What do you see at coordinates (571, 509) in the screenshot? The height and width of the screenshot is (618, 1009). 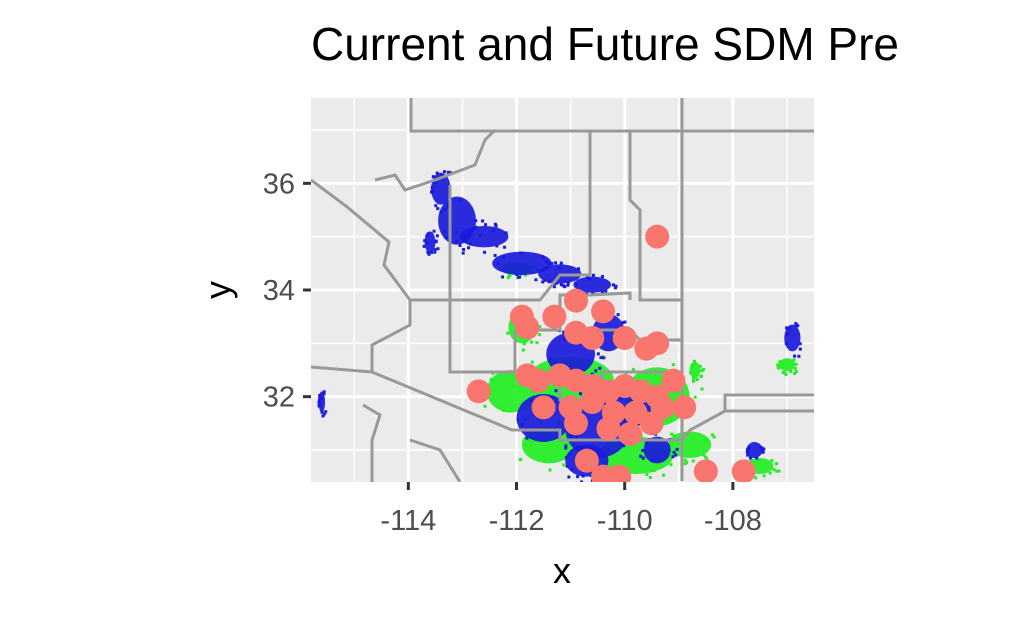 I see `x-axis: -114 -112 -110 -108` at bounding box center [571, 509].